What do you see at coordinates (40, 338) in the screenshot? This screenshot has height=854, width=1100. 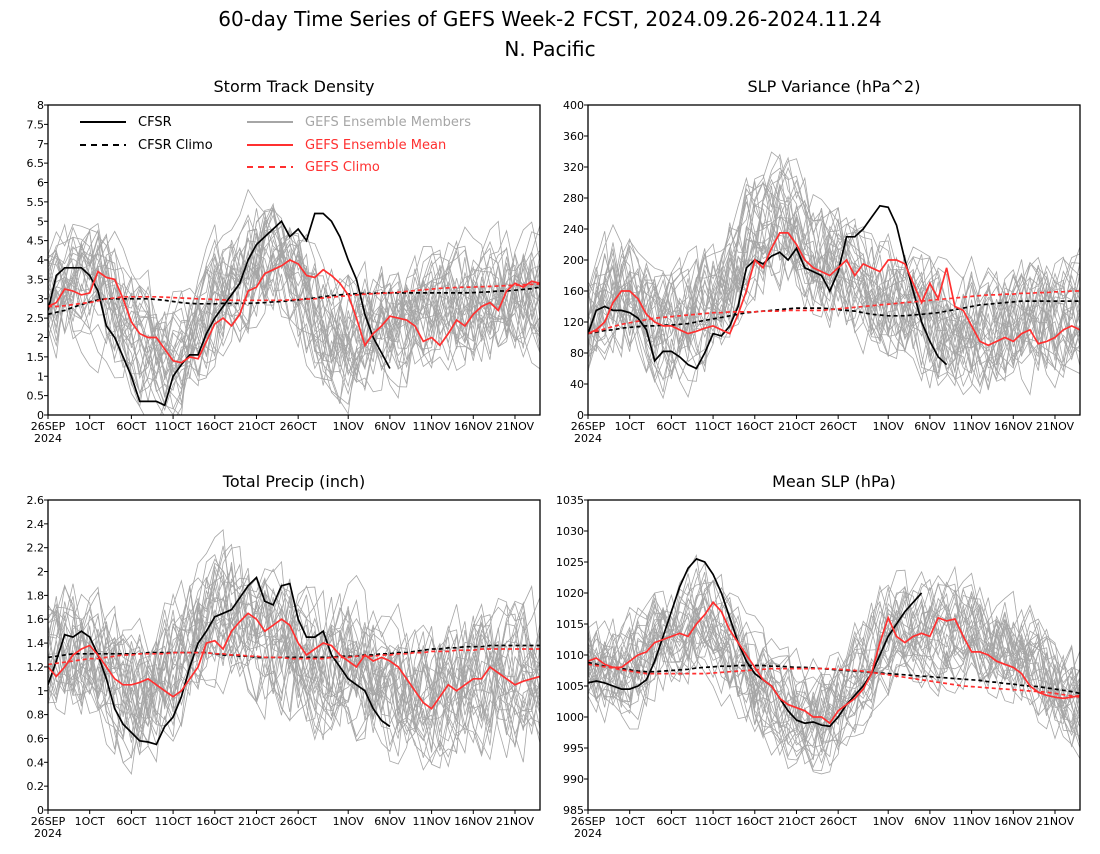 I see `y-tick-label: 2` at bounding box center [40, 338].